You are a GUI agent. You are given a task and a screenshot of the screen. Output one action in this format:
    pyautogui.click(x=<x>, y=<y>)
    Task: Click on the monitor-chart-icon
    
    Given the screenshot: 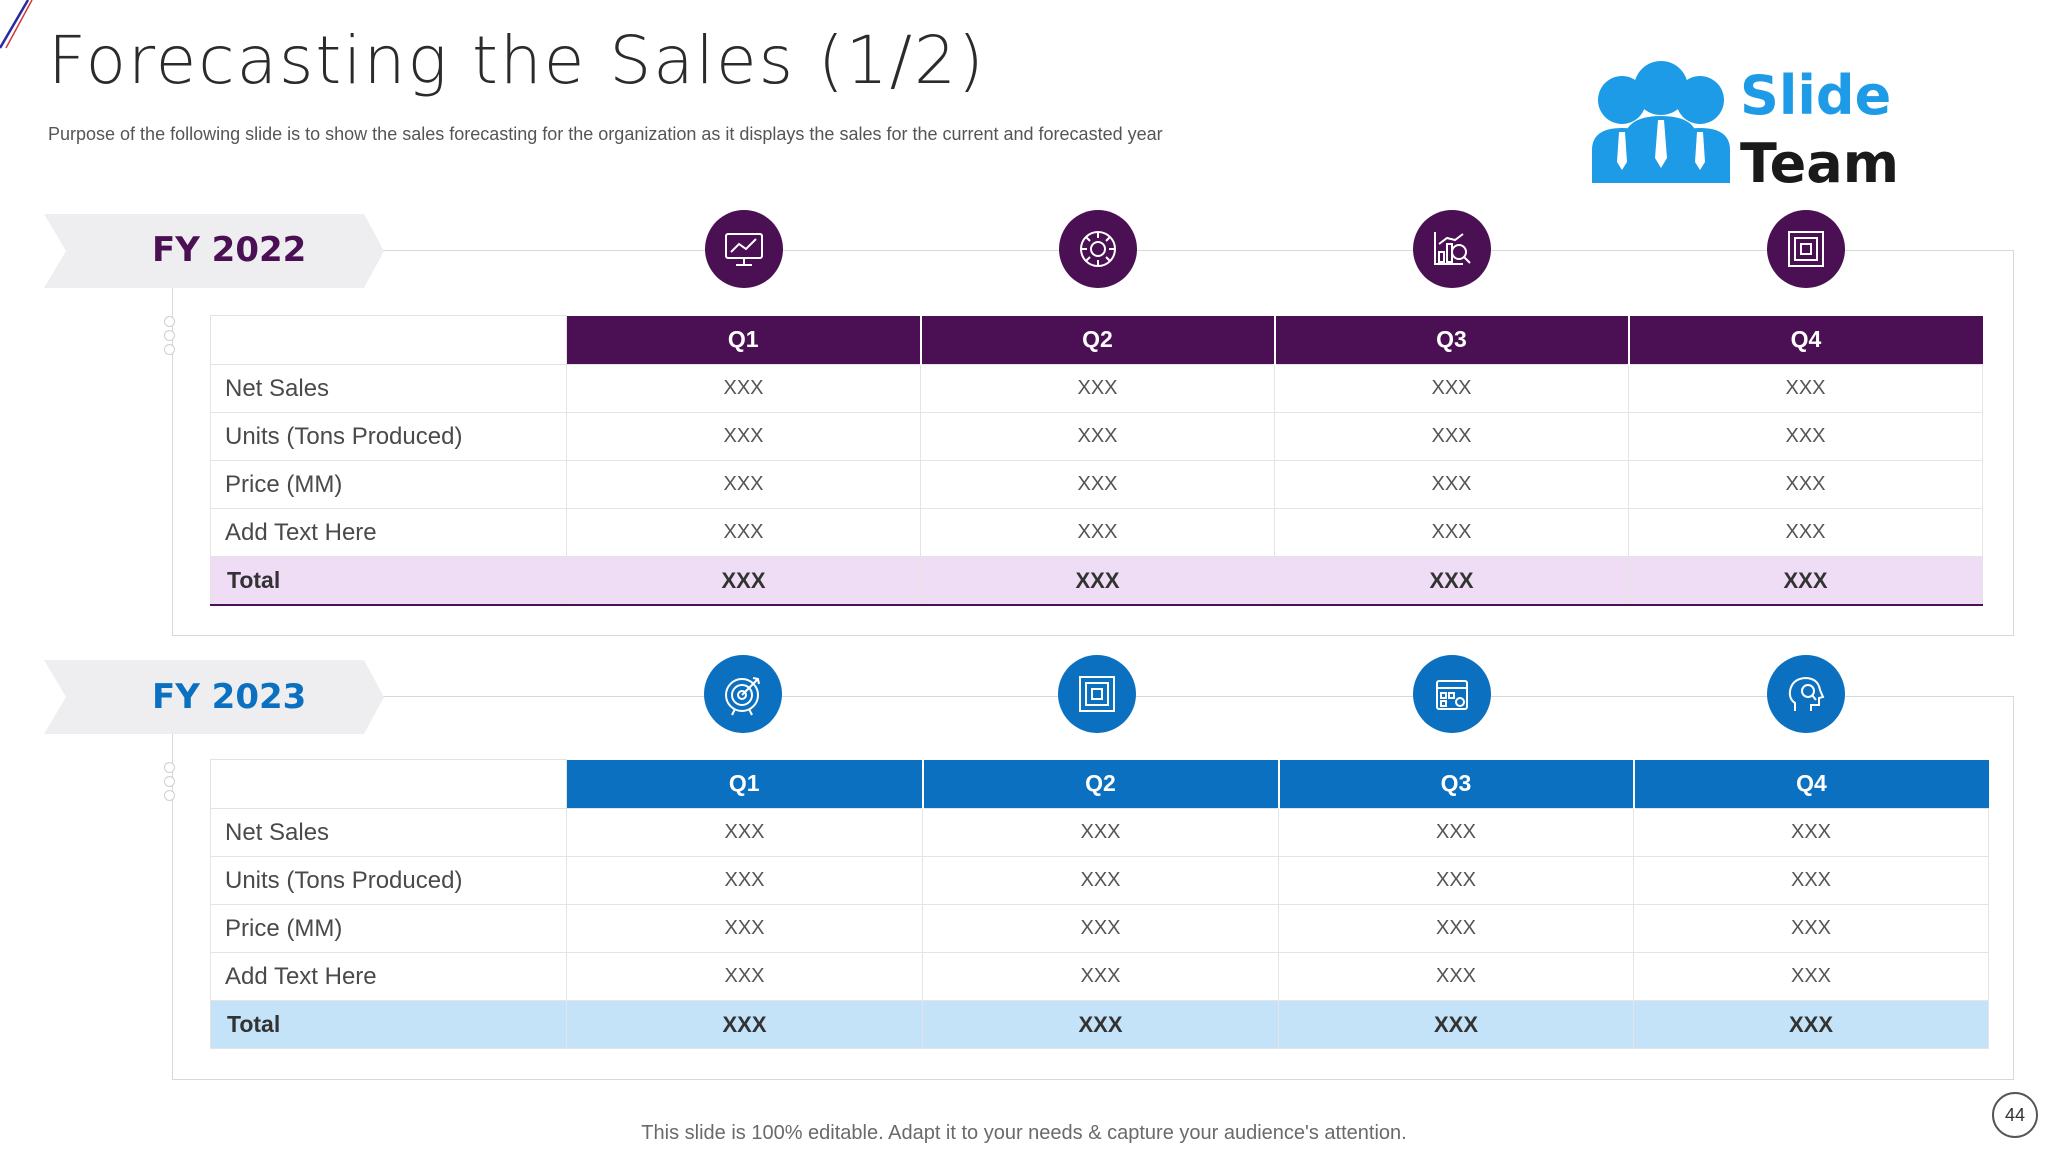 What is the action you would take?
    pyautogui.click(x=744, y=249)
    